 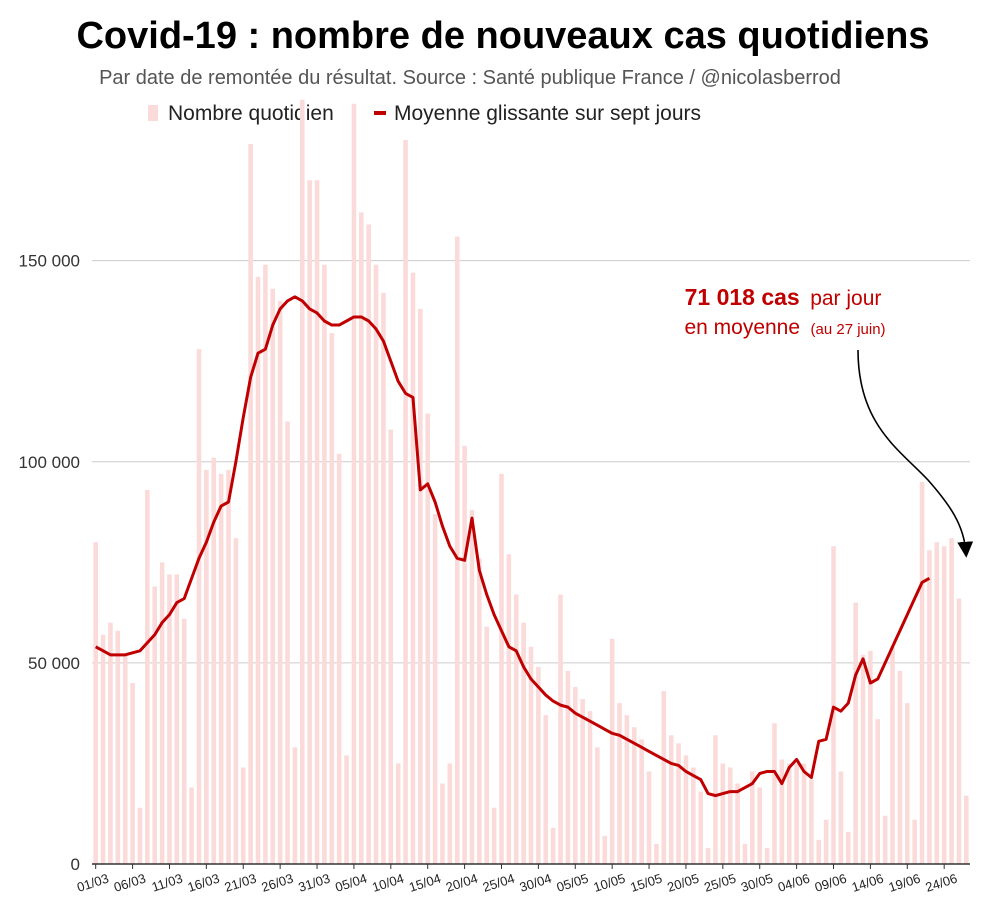 I want to click on x-tick-label: 19/06, so click(x=905, y=883).